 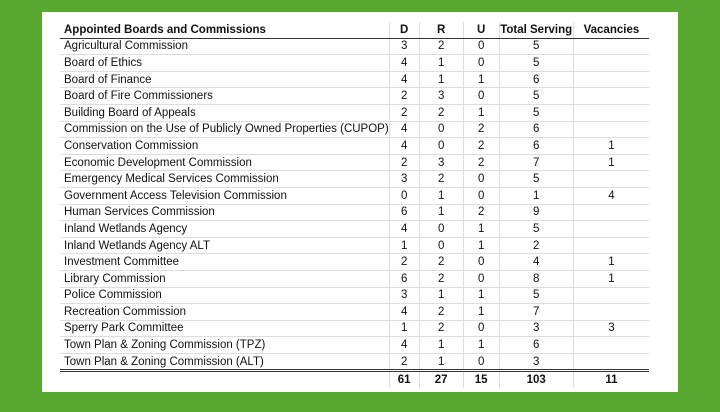 What do you see at coordinates (536, 163) in the screenshot?
I see `number-cell: 7` at bounding box center [536, 163].